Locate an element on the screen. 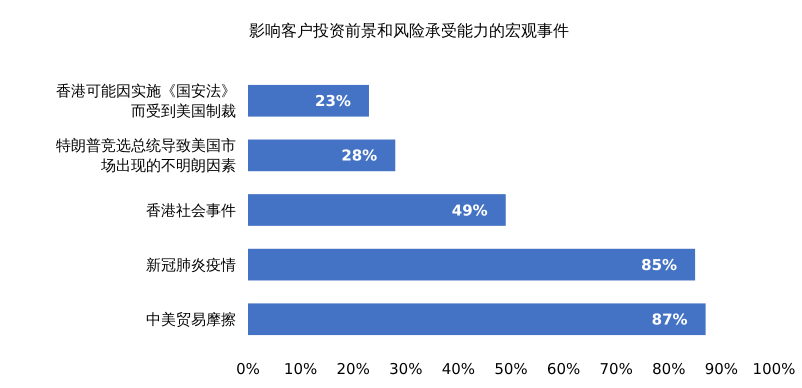 Image resolution: width=802 pixels, height=388 pixels. y-tick-label: 新冠肺炎疫情 is located at coordinates (191, 265).